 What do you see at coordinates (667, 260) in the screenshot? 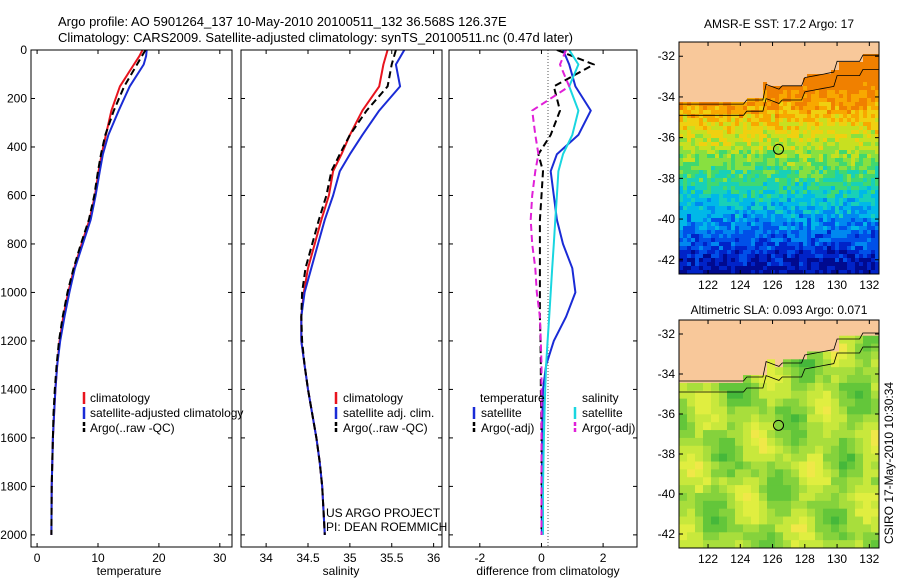
I see `map-y-tick-label: -42` at bounding box center [667, 260].